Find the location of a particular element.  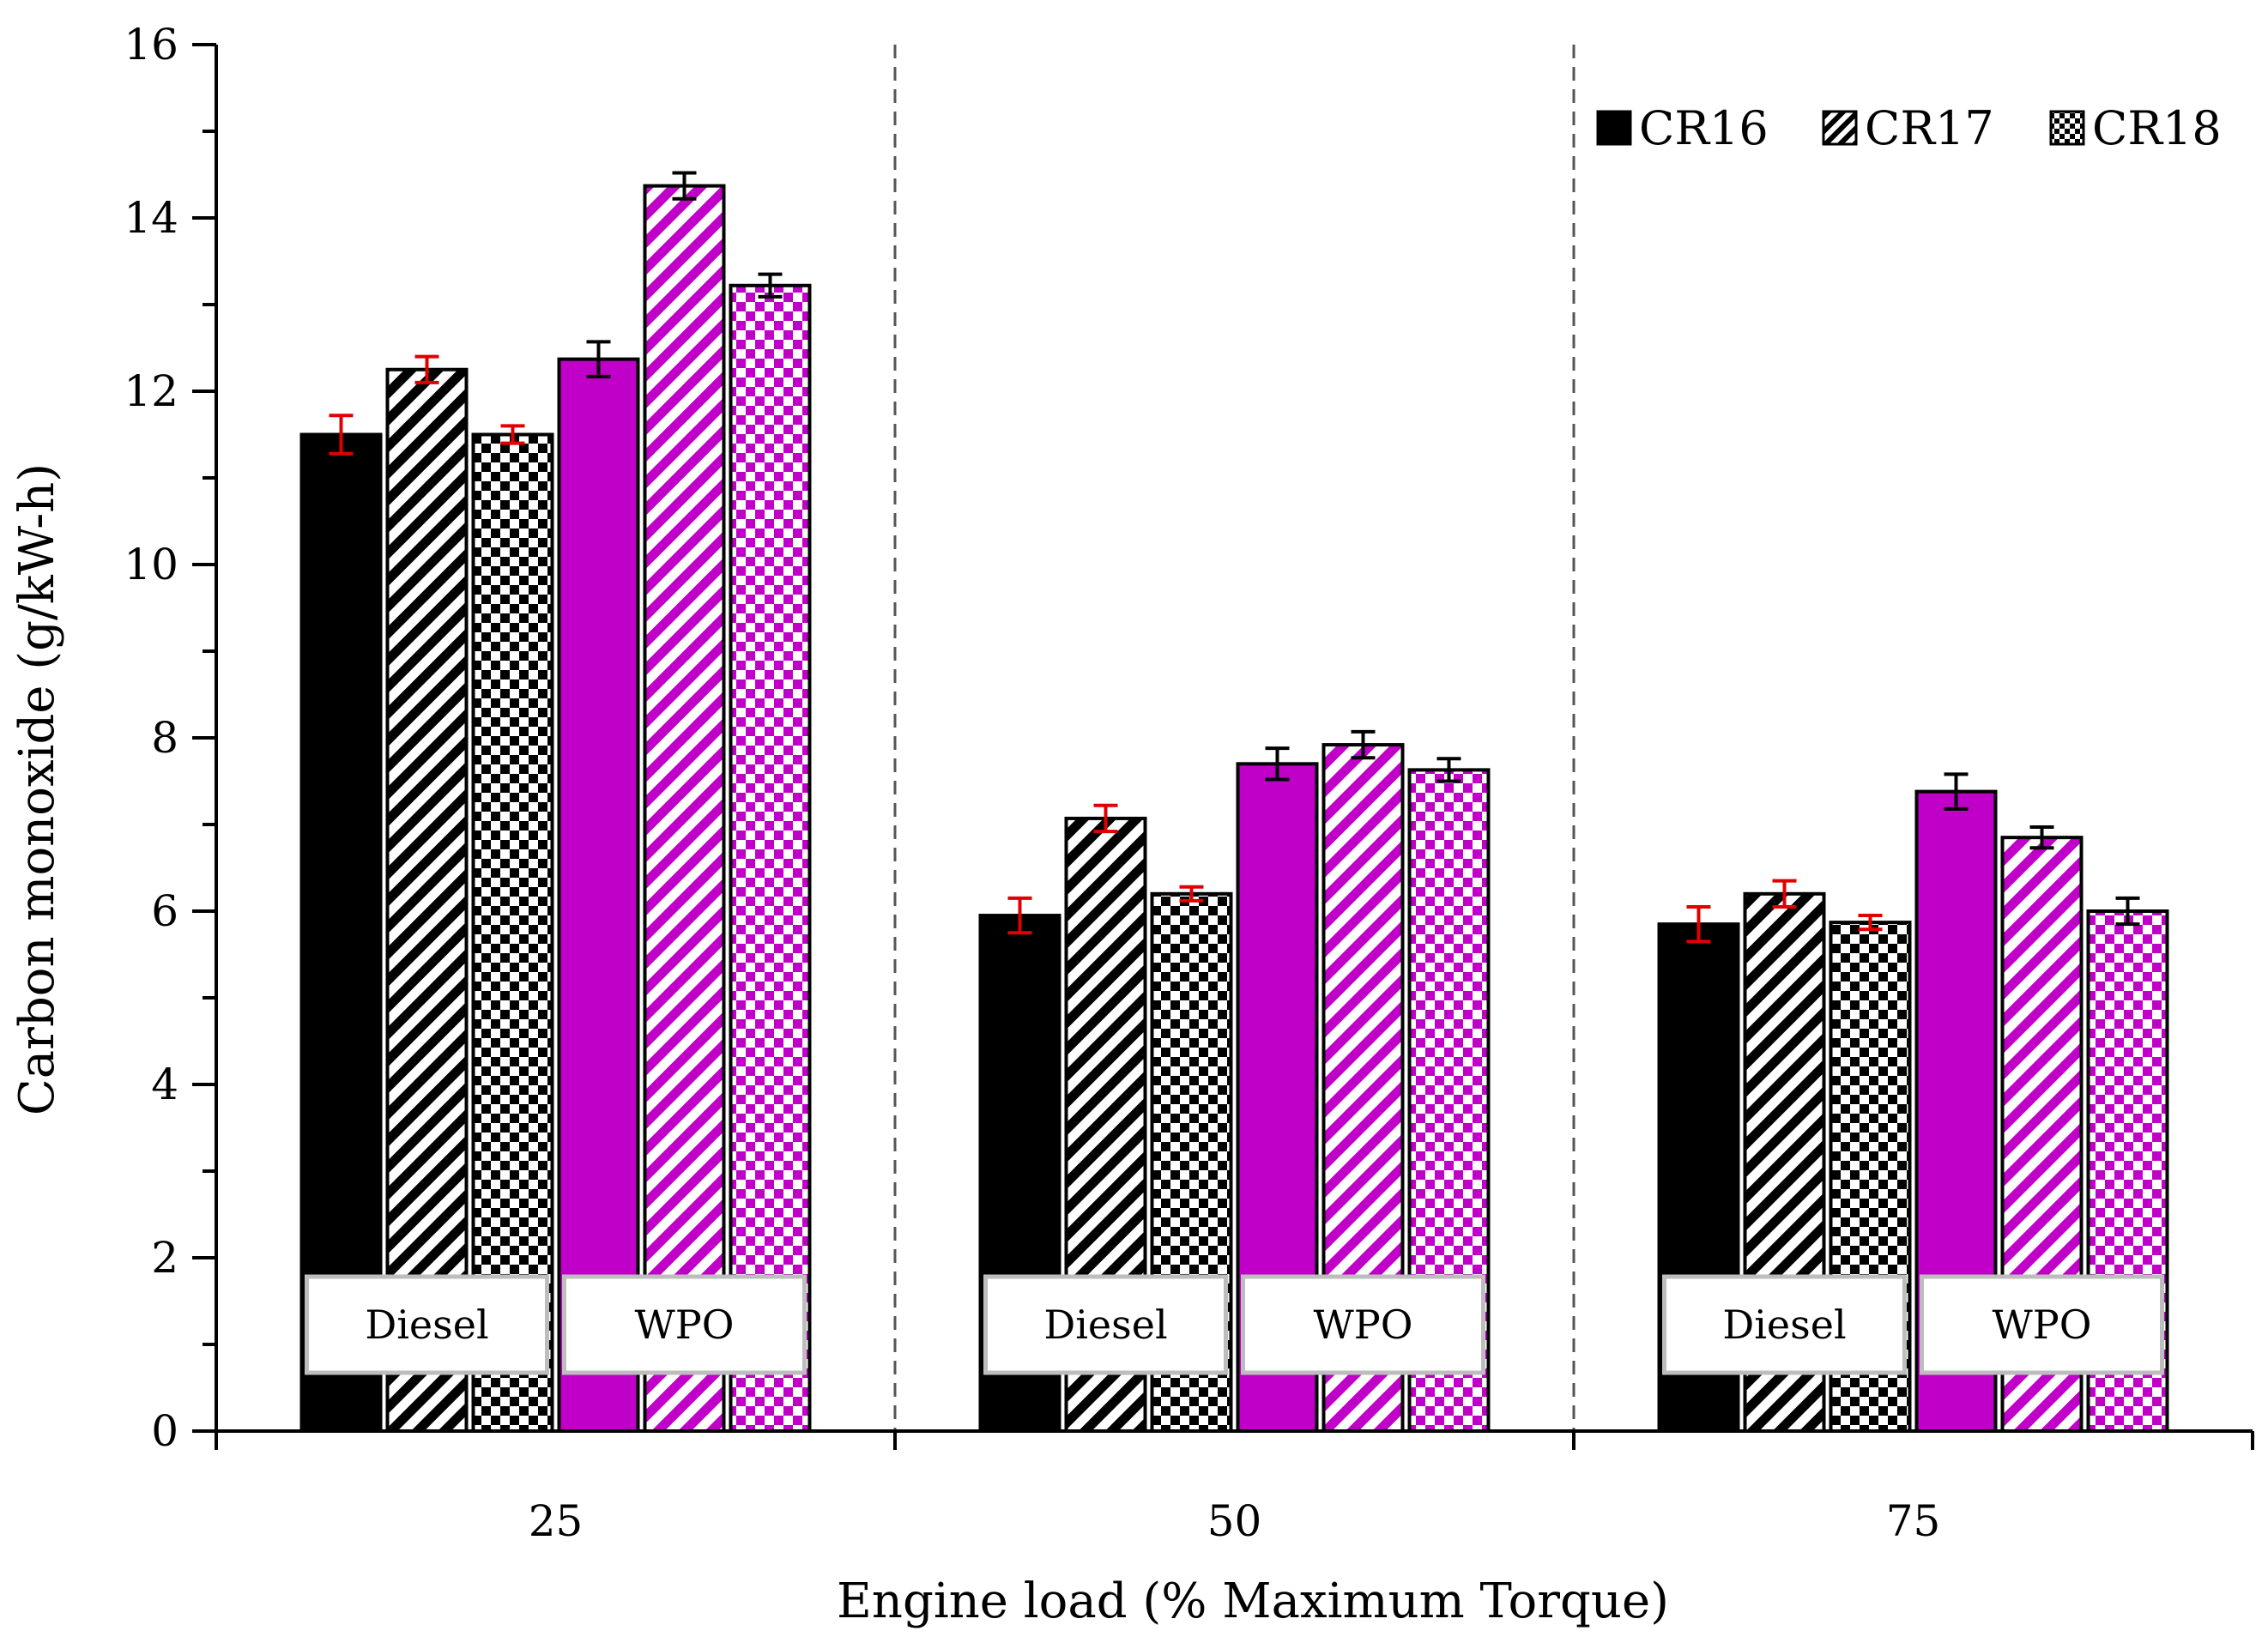

y-tick-label: 12 is located at coordinates (151, 391).